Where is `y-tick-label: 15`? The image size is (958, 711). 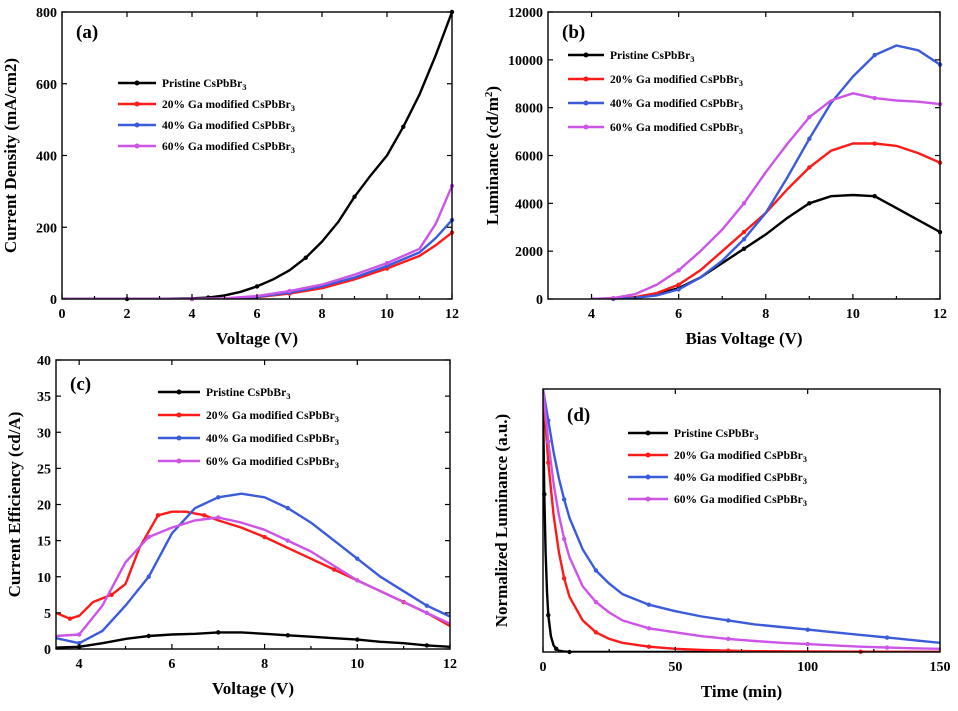
y-tick-label: 15 is located at coordinates (44, 542).